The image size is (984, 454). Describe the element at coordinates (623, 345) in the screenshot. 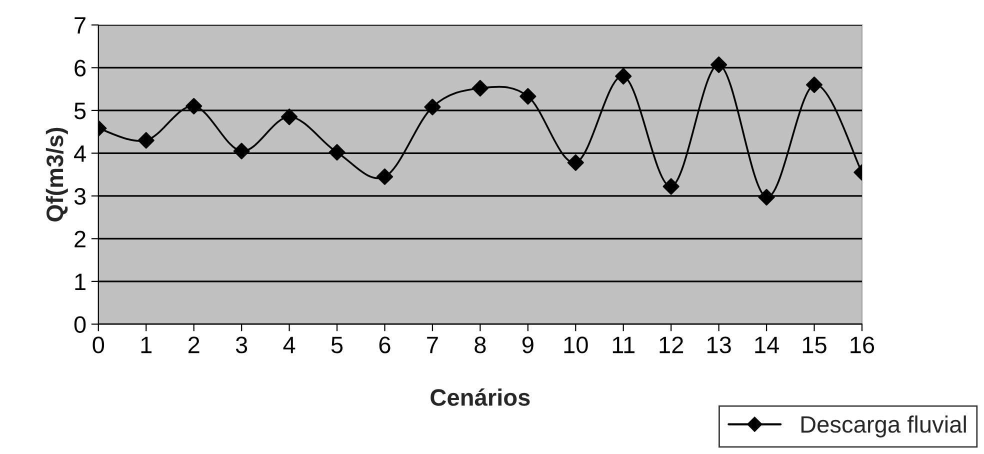

I see `x-tick-label: 11` at that location.